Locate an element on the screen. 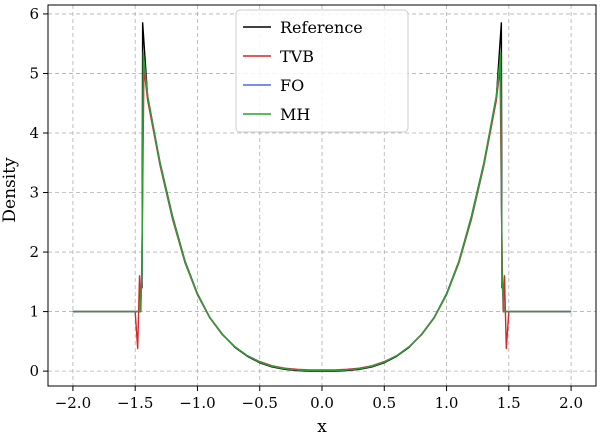 This screenshot has height=436, width=600. y-tick-label: 5 is located at coordinates (34, 73).